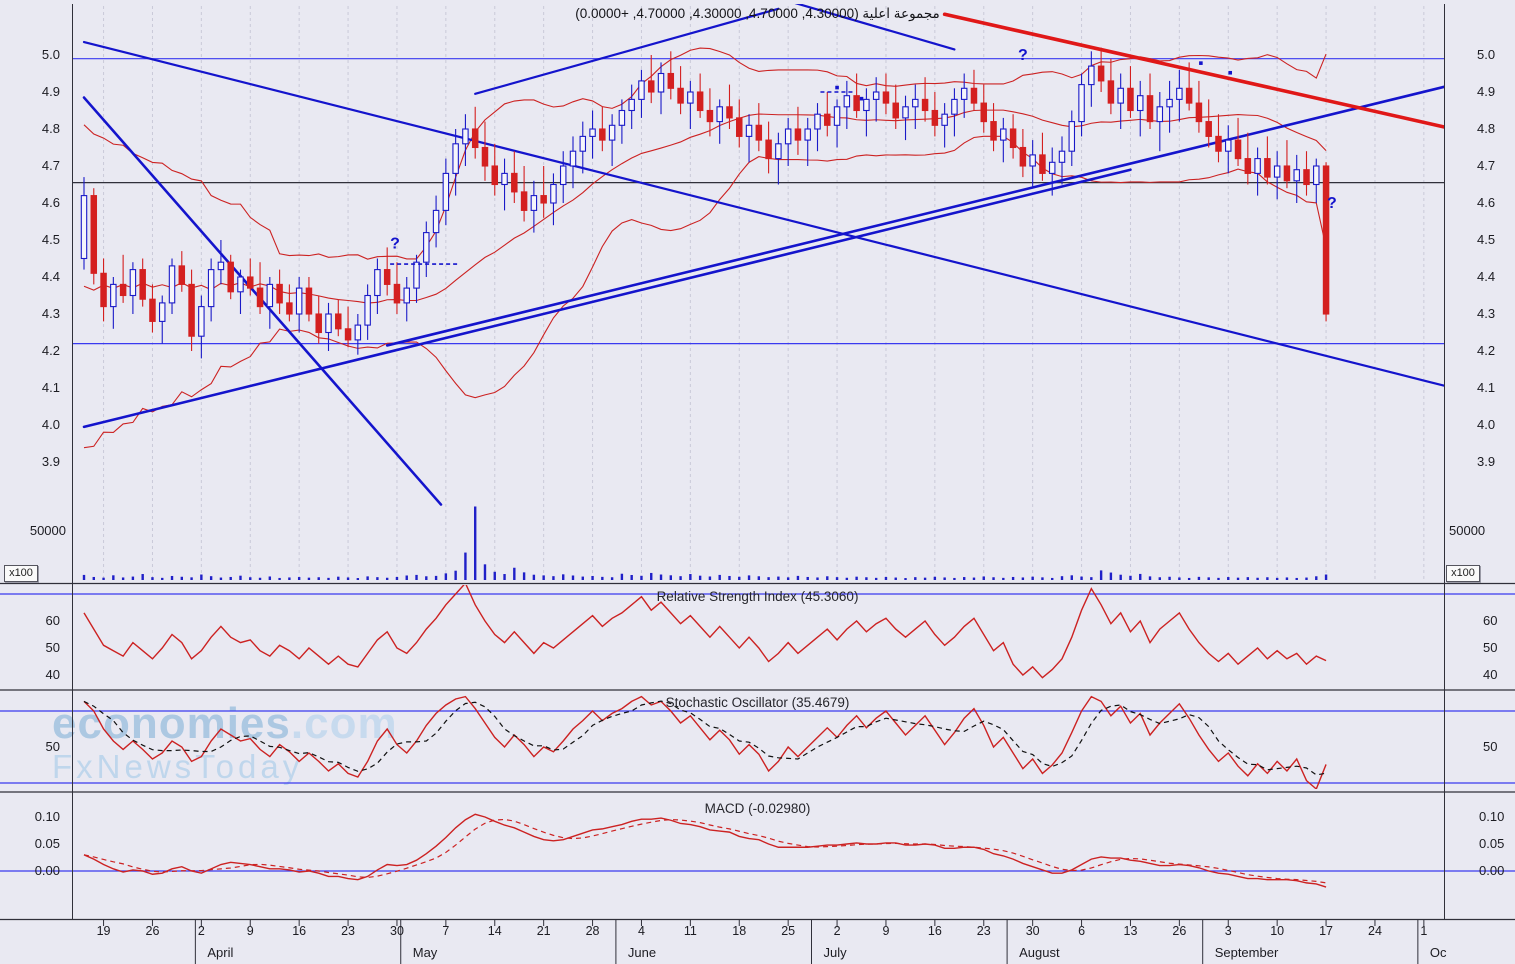  What do you see at coordinates (757, 596) in the screenshot?
I see `rsi-panel-title: Relative Strength Index (45.3060)` at bounding box center [757, 596].